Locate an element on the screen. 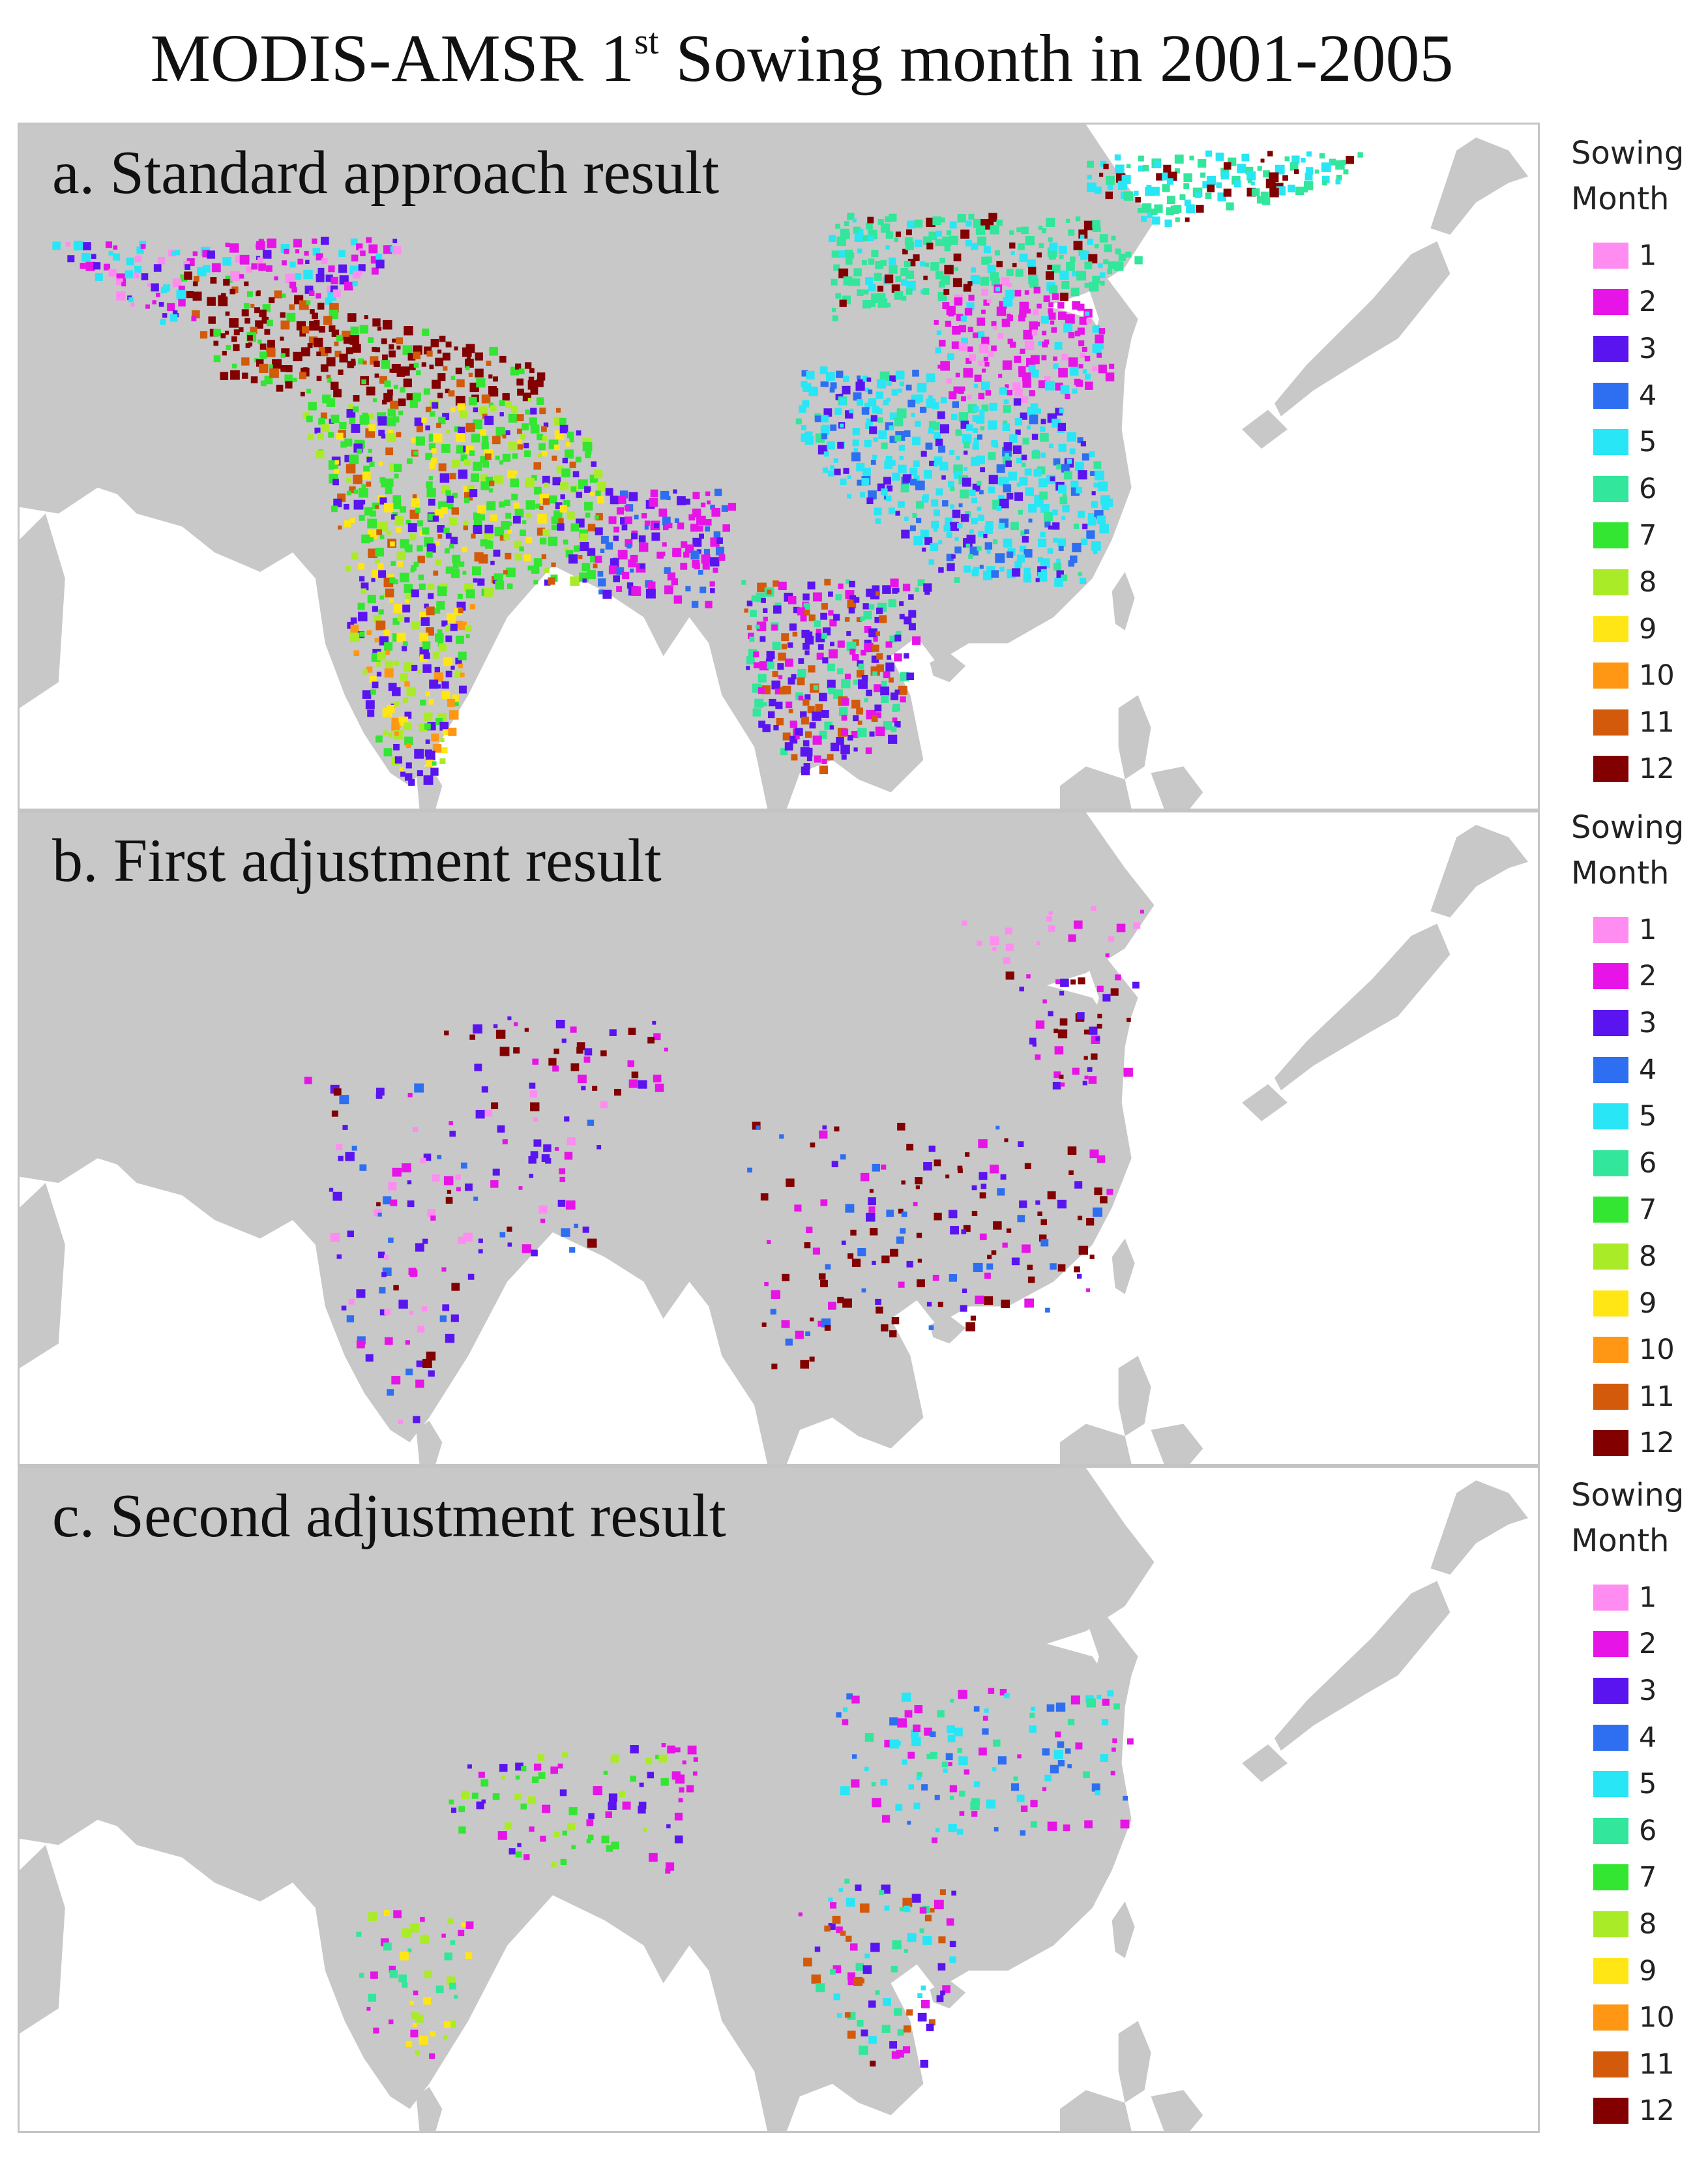 The image size is (1708, 2159). land-area is located at coordinates (1265, 429).